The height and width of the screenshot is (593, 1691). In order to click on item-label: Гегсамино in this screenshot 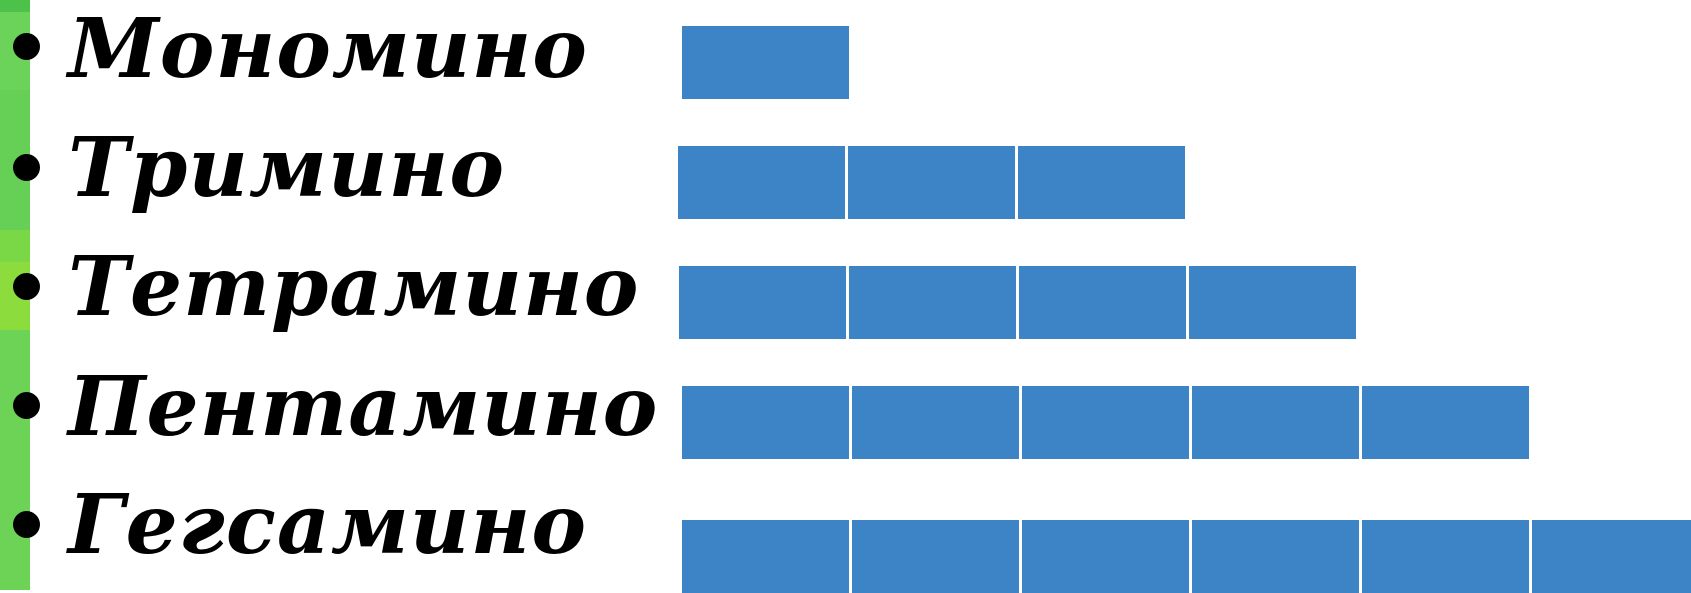, I will do `click(328, 525)`.